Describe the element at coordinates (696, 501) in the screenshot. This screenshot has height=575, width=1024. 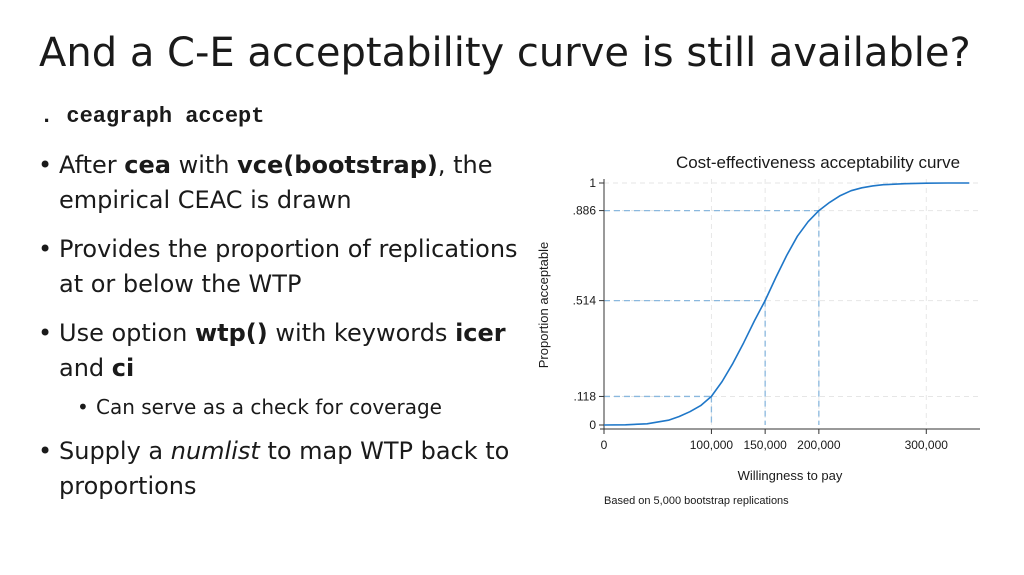
I see `chart-note: Based on 5,000 bootstrap replications` at that location.